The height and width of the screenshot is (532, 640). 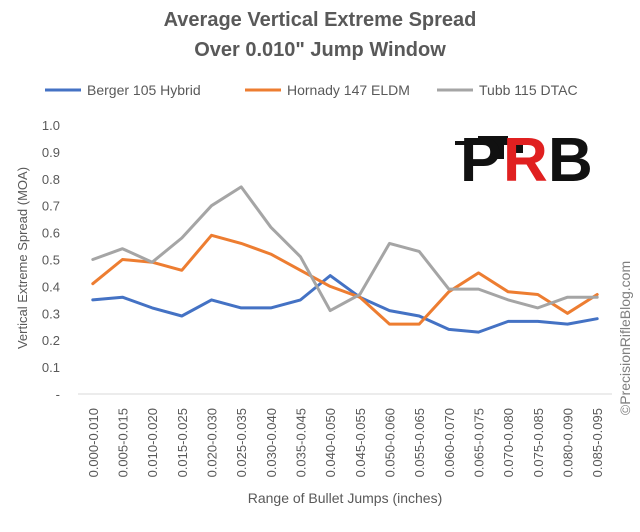 What do you see at coordinates (51, 340) in the screenshot?
I see `y-tick-label: 0.2` at bounding box center [51, 340].